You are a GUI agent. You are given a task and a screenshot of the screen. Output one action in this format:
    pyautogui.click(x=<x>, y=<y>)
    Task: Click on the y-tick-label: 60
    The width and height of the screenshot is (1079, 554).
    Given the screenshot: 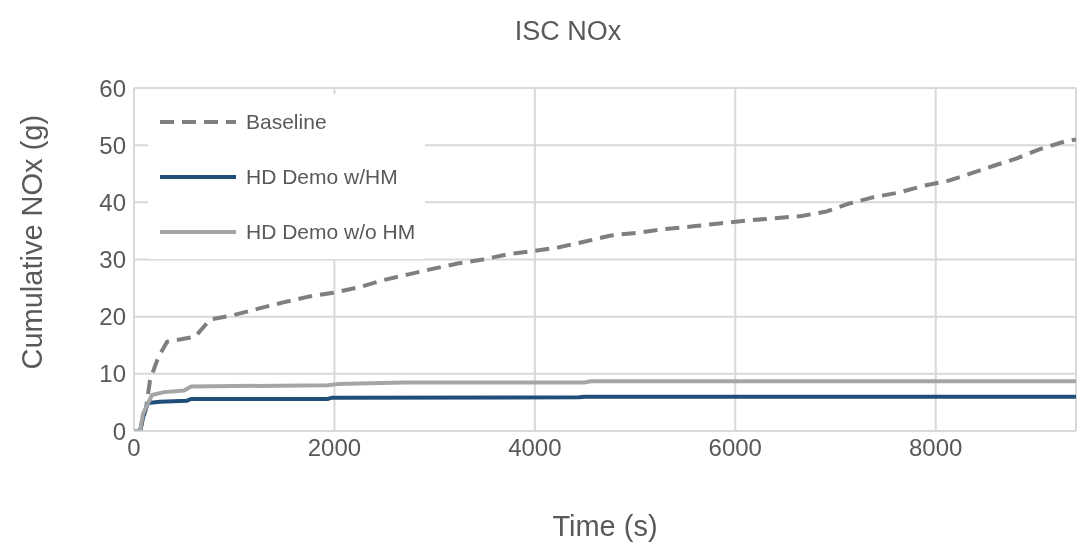 What is the action you would take?
    pyautogui.click(x=112, y=88)
    